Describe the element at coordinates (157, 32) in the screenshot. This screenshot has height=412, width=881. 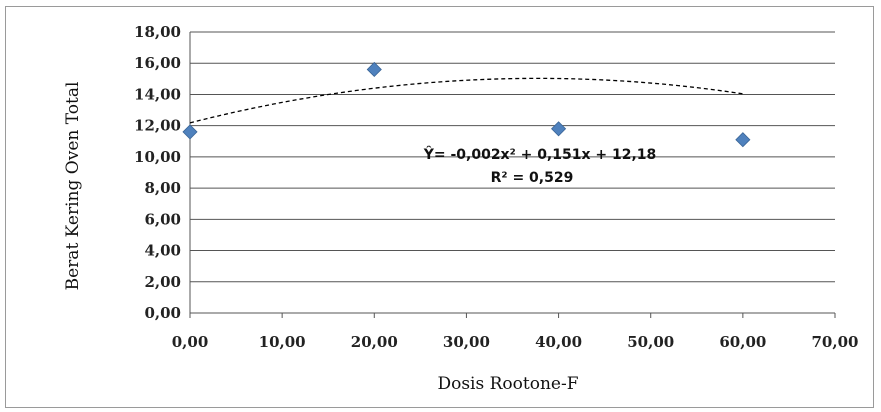
I see `y-tick-label: 18,00` at that location.